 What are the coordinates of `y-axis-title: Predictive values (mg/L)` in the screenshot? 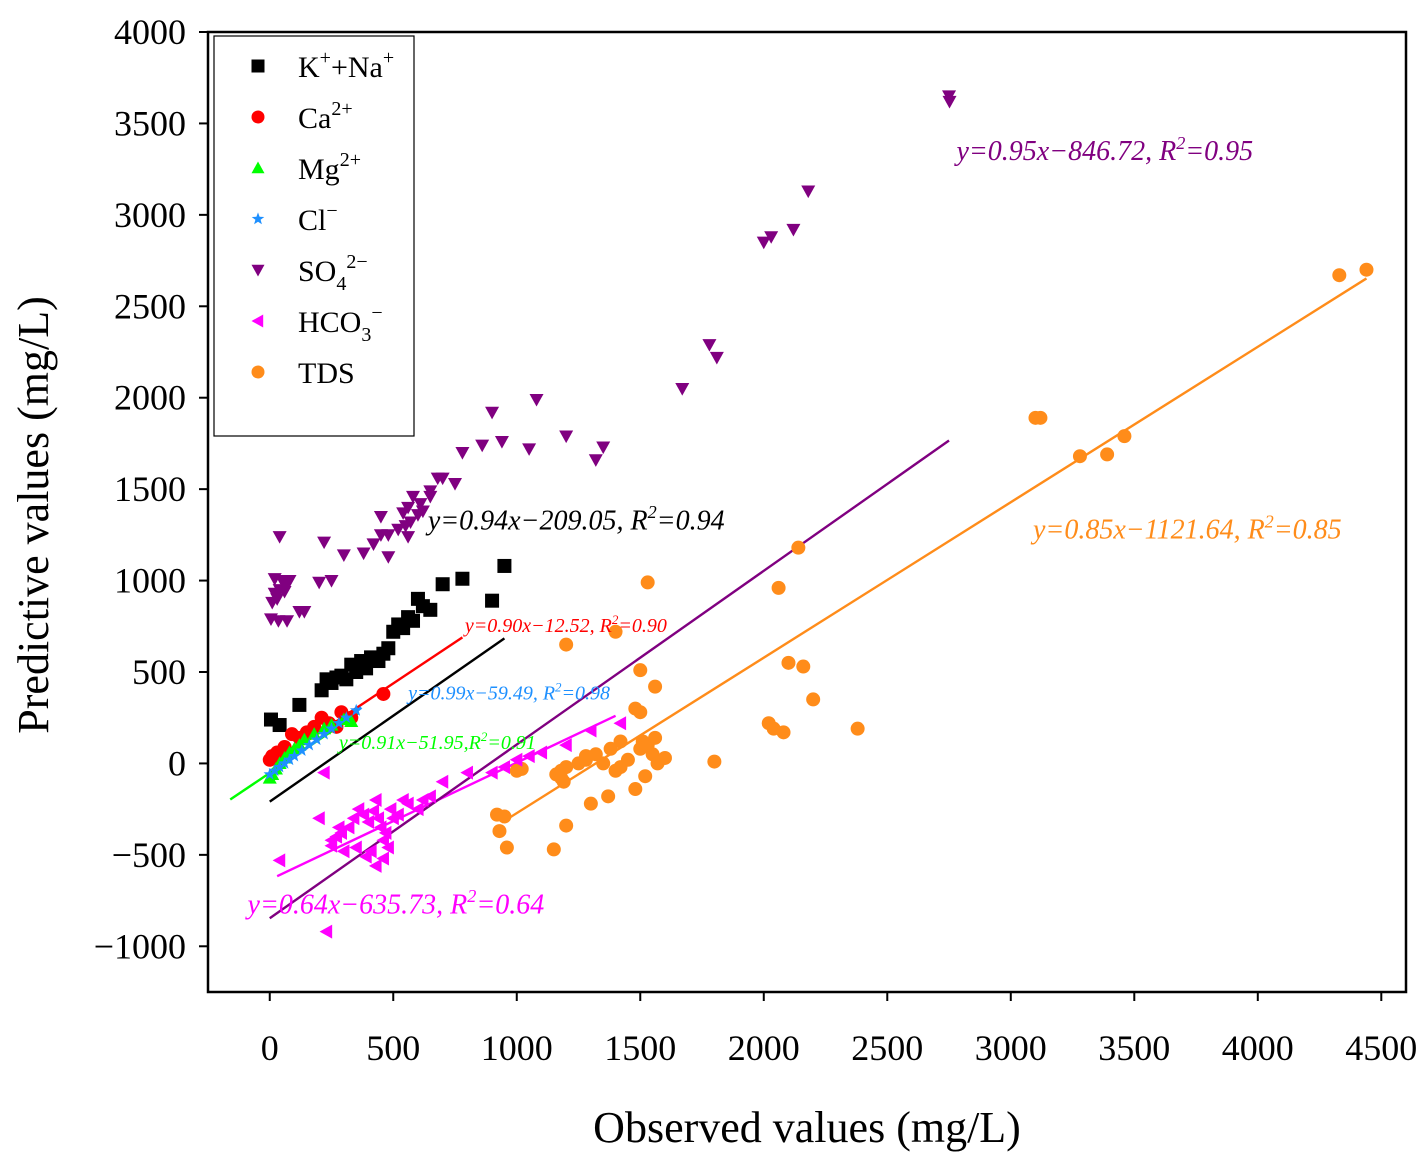 It's located at (33, 514).